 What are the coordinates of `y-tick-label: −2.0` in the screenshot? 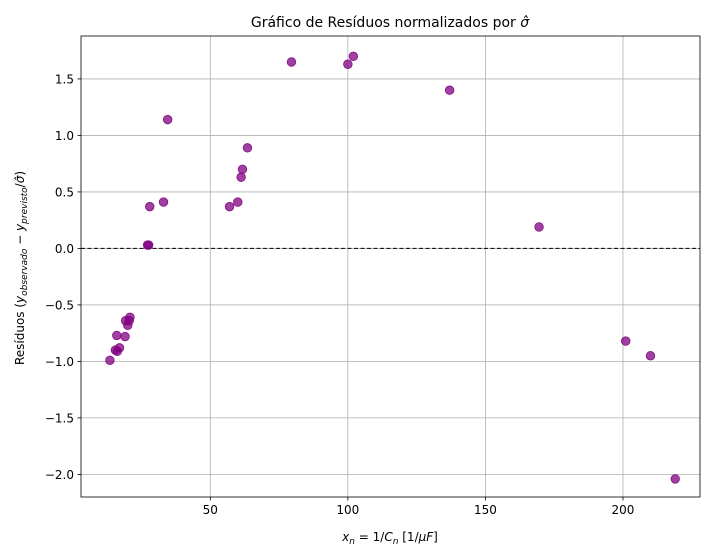 It's located at (59, 475).